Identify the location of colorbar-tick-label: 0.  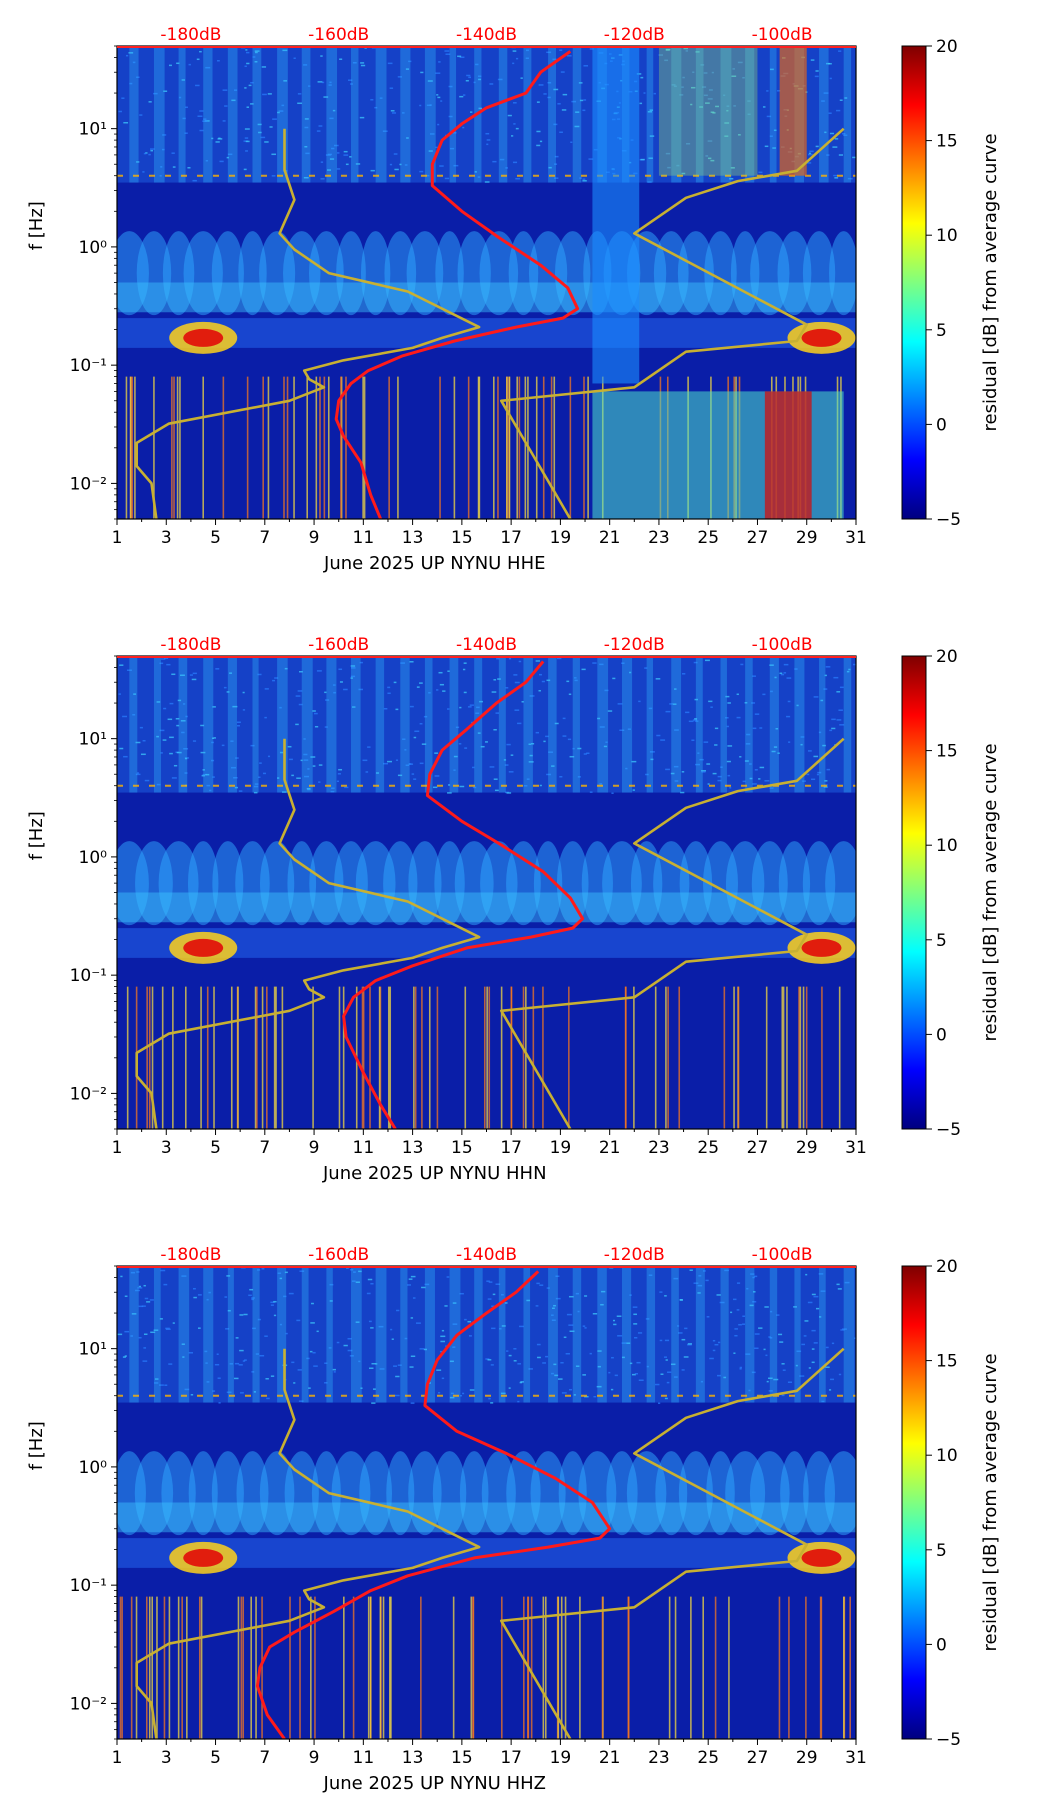
(941, 1035).